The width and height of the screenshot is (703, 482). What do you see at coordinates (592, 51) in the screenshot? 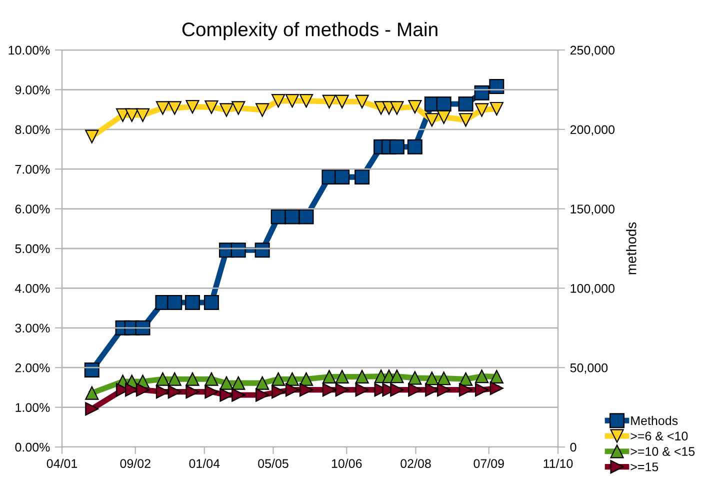
I see `y2-tick-label: 250,000` at bounding box center [592, 51].